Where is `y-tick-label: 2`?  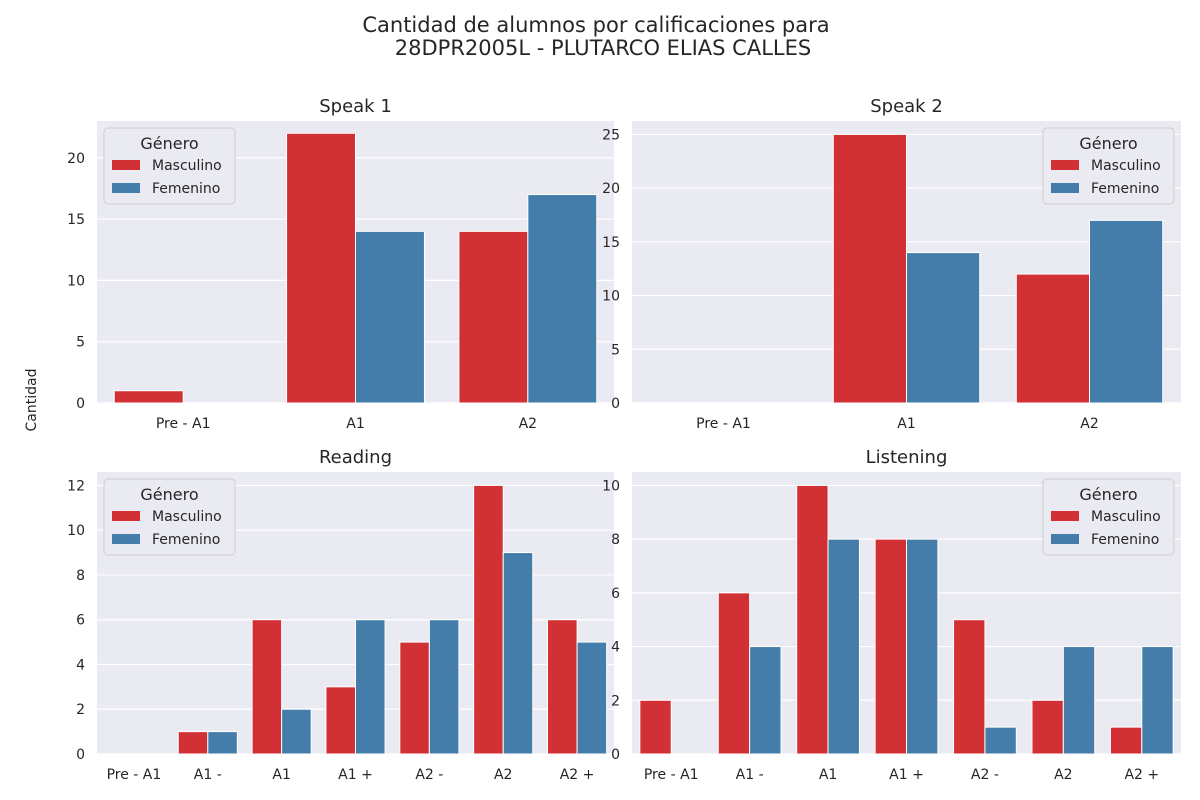 y-tick-label: 2 is located at coordinates (615, 701).